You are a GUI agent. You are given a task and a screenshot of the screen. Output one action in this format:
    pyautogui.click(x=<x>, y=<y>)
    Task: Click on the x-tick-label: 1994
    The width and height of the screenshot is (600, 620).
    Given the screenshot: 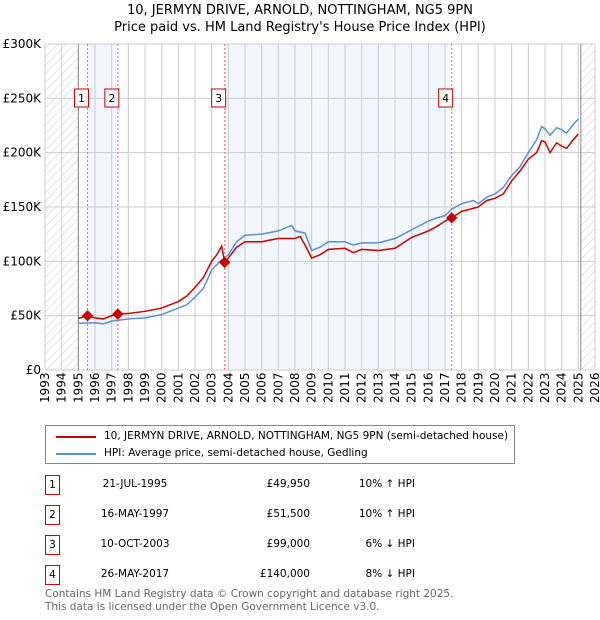 What is the action you would take?
    pyautogui.click(x=62, y=387)
    